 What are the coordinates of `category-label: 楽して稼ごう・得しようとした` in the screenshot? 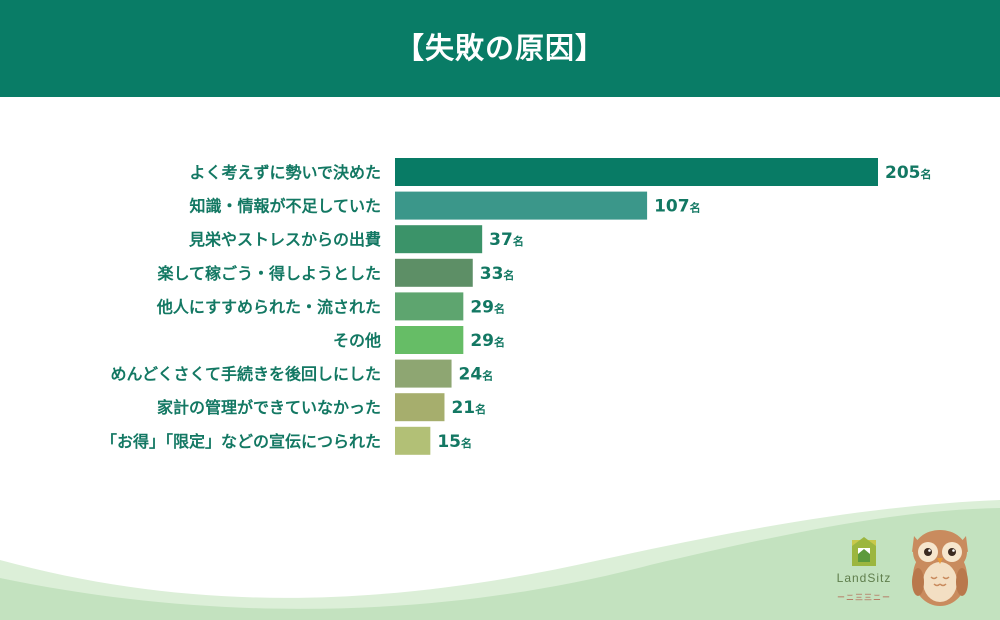 It's located at (268, 273).